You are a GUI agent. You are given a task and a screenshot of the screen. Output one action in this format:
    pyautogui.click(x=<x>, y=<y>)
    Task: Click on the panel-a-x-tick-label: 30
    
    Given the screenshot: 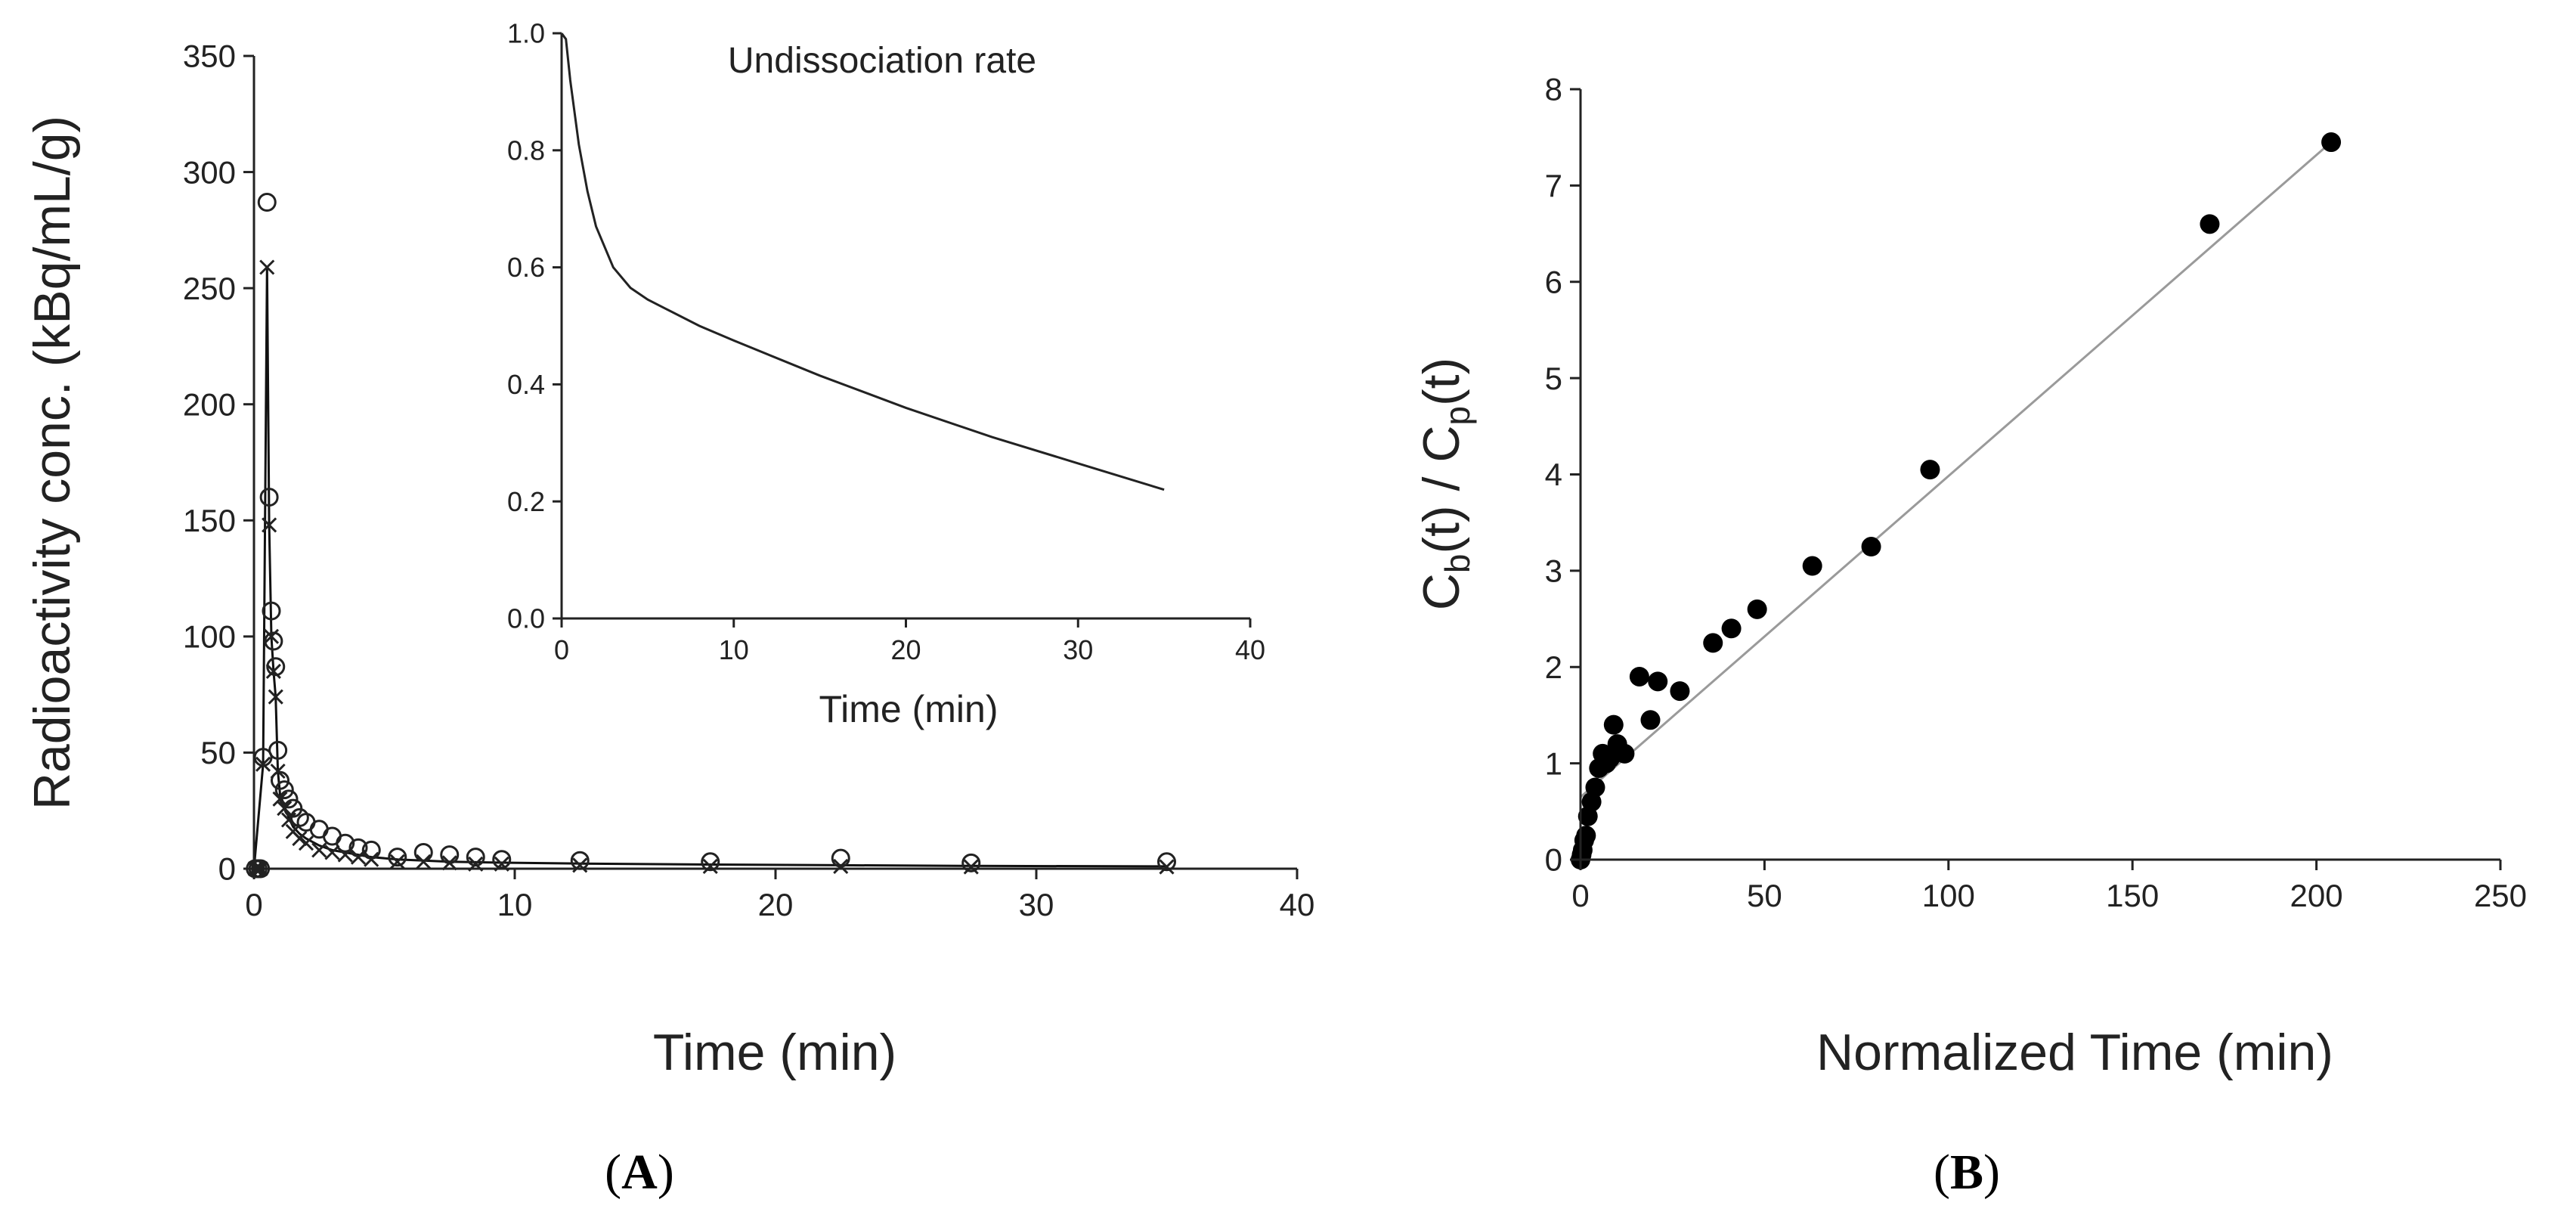 What is the action you would take?
    pyautogui.click(x=1036, y=904)
    